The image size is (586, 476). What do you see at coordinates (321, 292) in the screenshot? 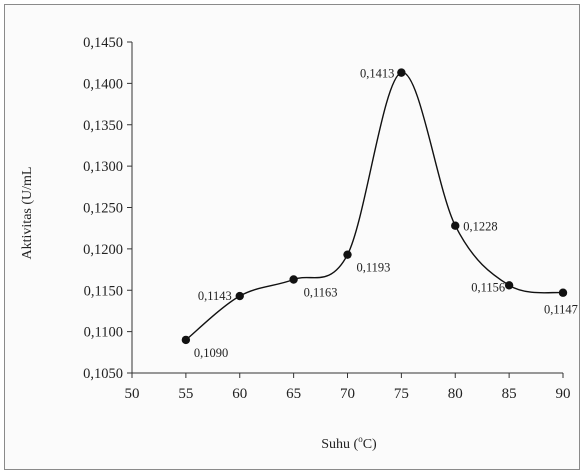
I see `data-label: 0,1163` at bounding box center [321, 292].